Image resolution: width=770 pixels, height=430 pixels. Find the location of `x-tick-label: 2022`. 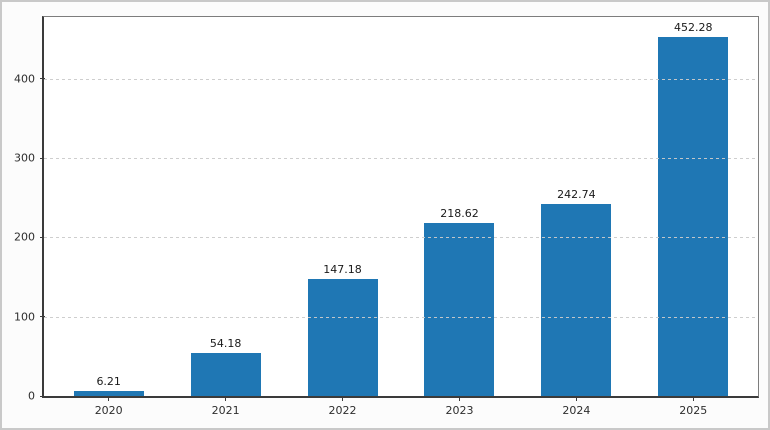

x-tick-label: 2022 is located at coordinates (342, 410).